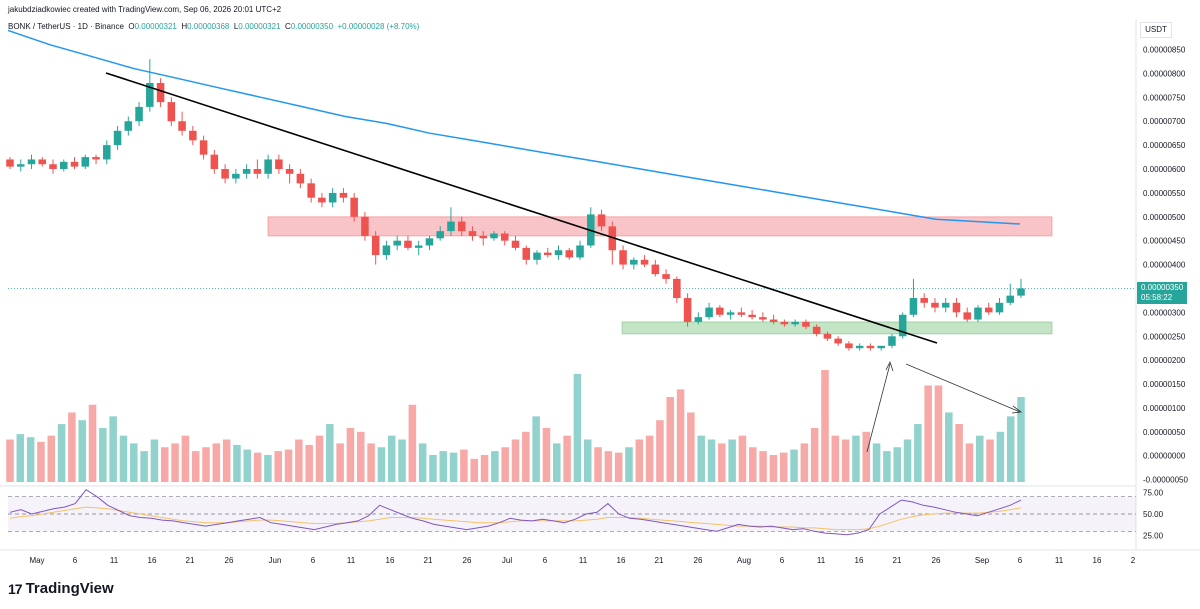 The height and width of the screenshot is (609, 1200). I want to click on tradingview-logo: 17 TradingView, so click(61, 588).